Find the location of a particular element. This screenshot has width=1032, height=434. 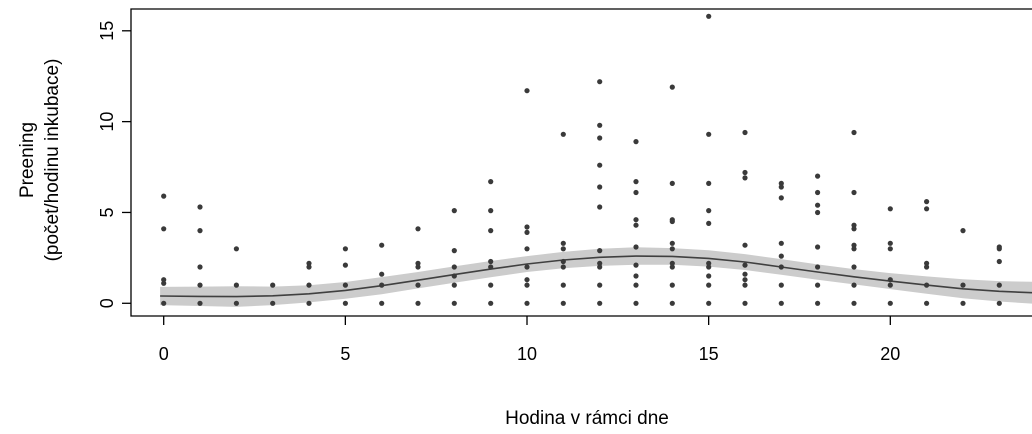

x-tick-label: 0 is located at coordinates (164, 354).